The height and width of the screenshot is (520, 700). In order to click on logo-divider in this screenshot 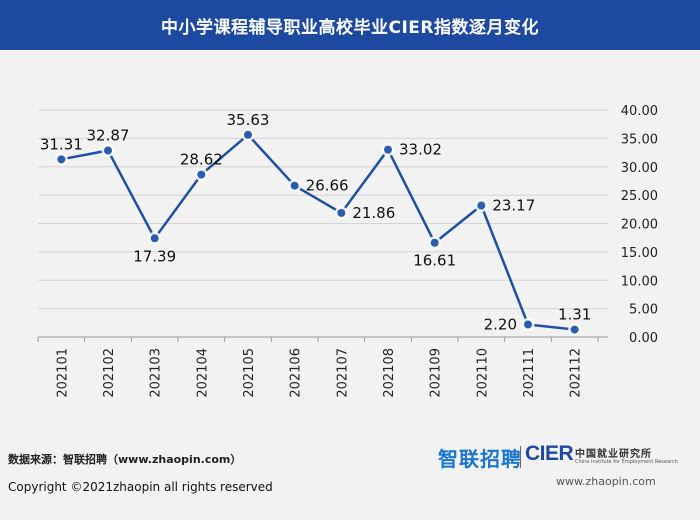, I will do `click(520, 457)`.